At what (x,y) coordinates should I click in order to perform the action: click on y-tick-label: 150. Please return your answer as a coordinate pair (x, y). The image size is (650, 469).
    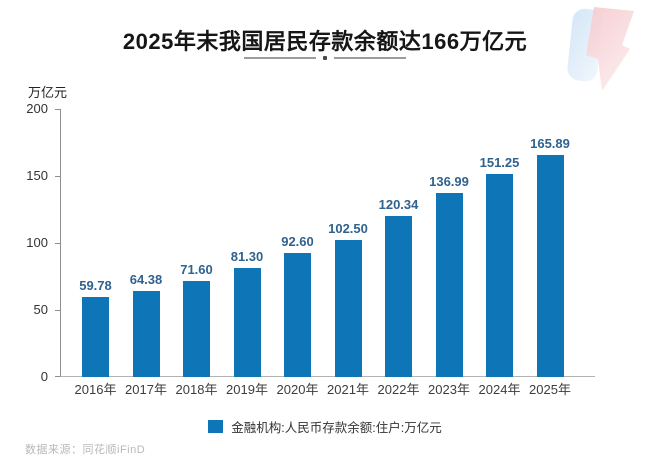
    Looking at the image, I should click on (37, 175).